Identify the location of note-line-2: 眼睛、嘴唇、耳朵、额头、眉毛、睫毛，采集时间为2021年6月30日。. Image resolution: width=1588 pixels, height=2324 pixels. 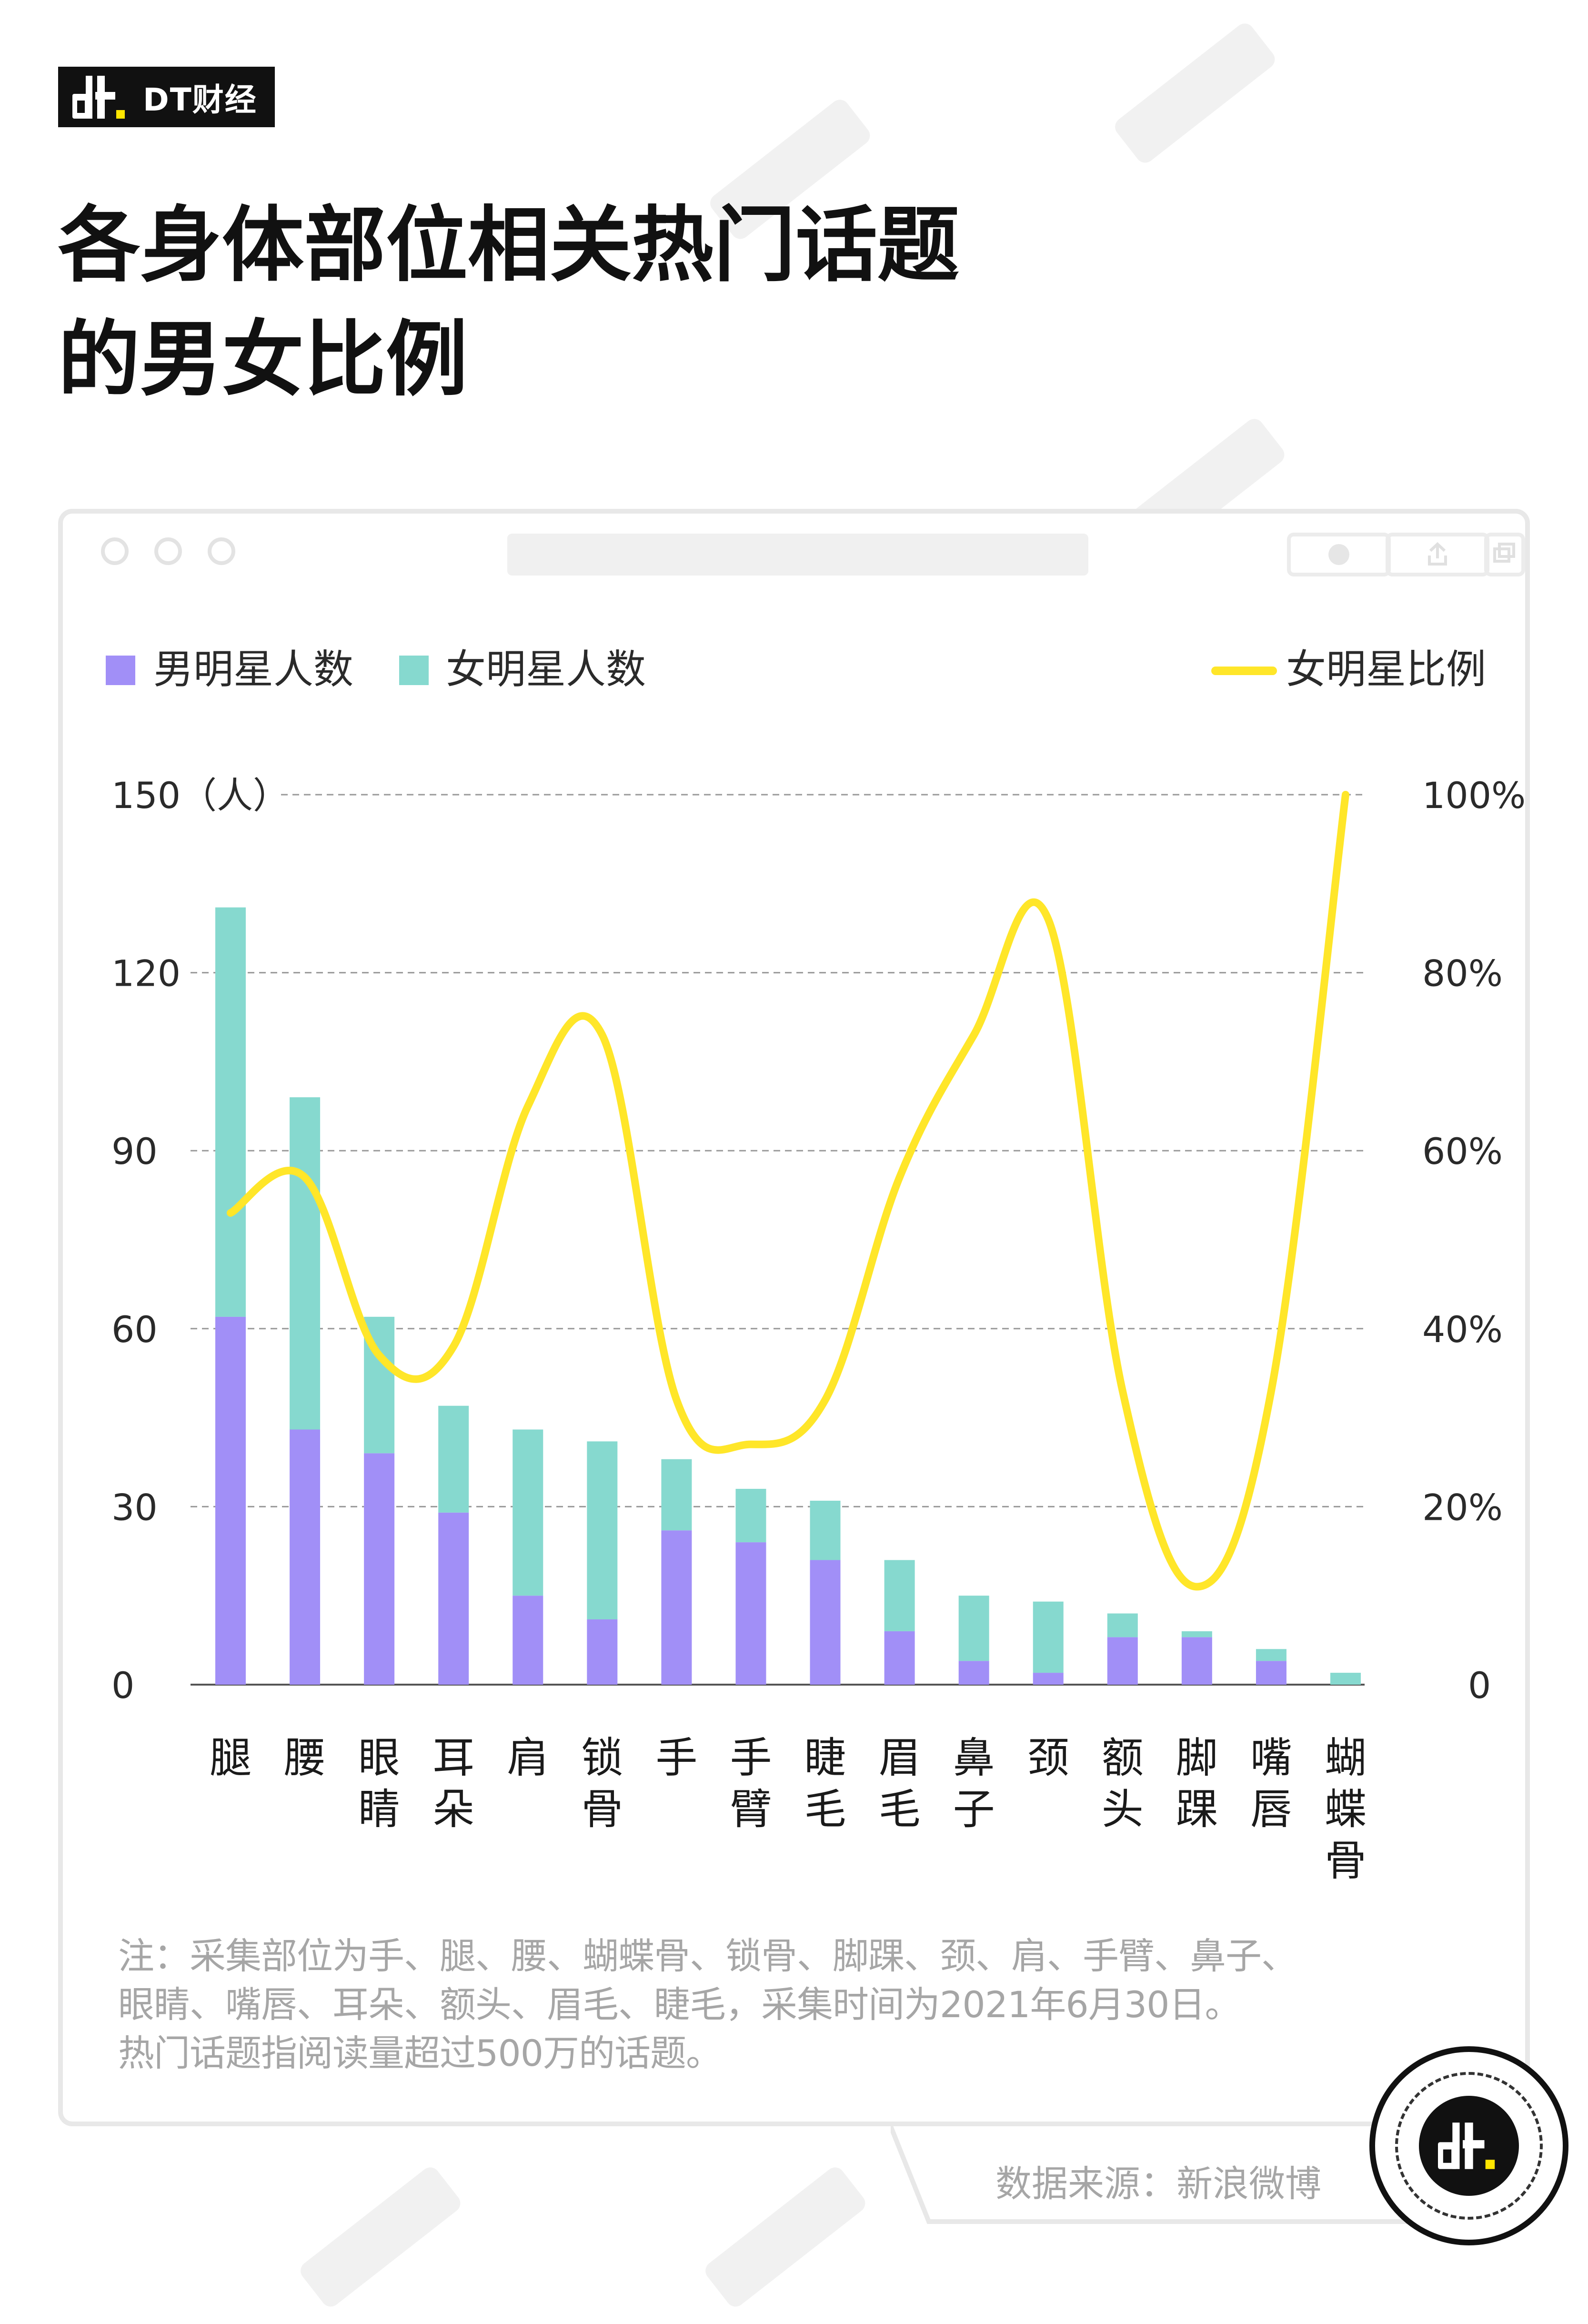
(679, 2004).